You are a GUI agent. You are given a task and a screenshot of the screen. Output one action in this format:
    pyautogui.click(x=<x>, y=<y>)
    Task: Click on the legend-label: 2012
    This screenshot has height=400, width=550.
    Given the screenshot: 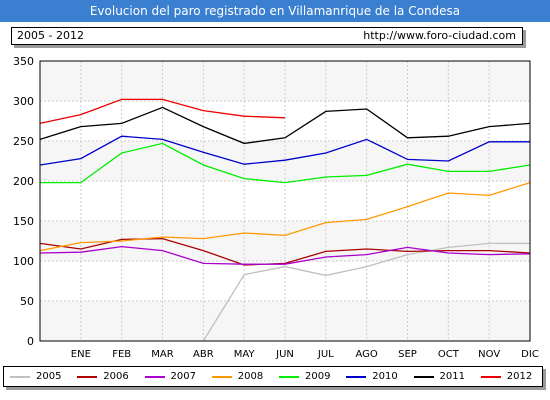 What is the action you would take?
    pyautogui.click(x=519, y=376)
    